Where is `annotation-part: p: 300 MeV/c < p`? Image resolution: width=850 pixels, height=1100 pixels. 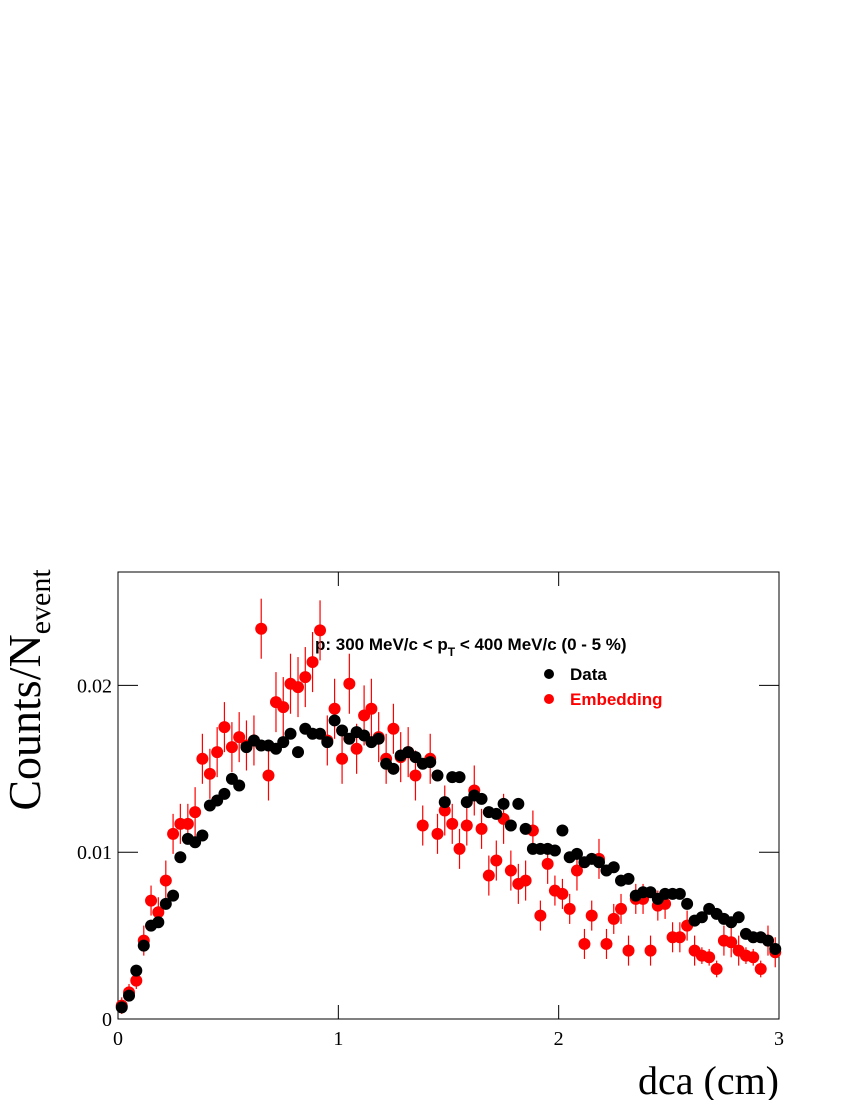 annotation-part: p: 300 MeV/c < p is located at coordinates (381, 644).